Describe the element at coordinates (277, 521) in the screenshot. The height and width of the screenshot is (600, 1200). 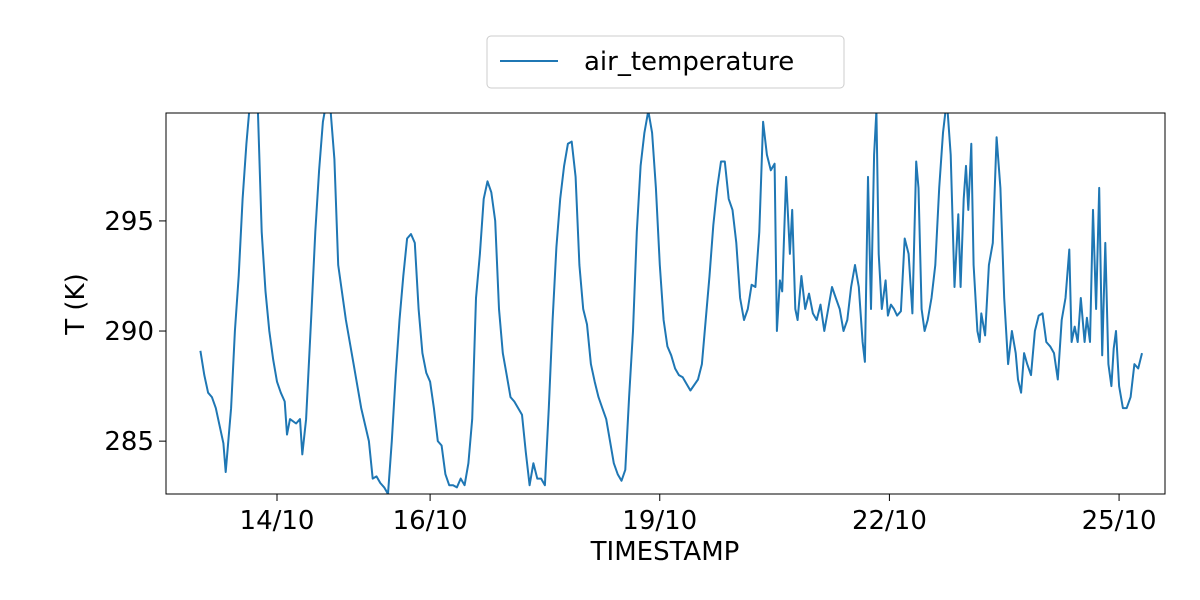
I see `x-tick-label: 14/10` at that location.